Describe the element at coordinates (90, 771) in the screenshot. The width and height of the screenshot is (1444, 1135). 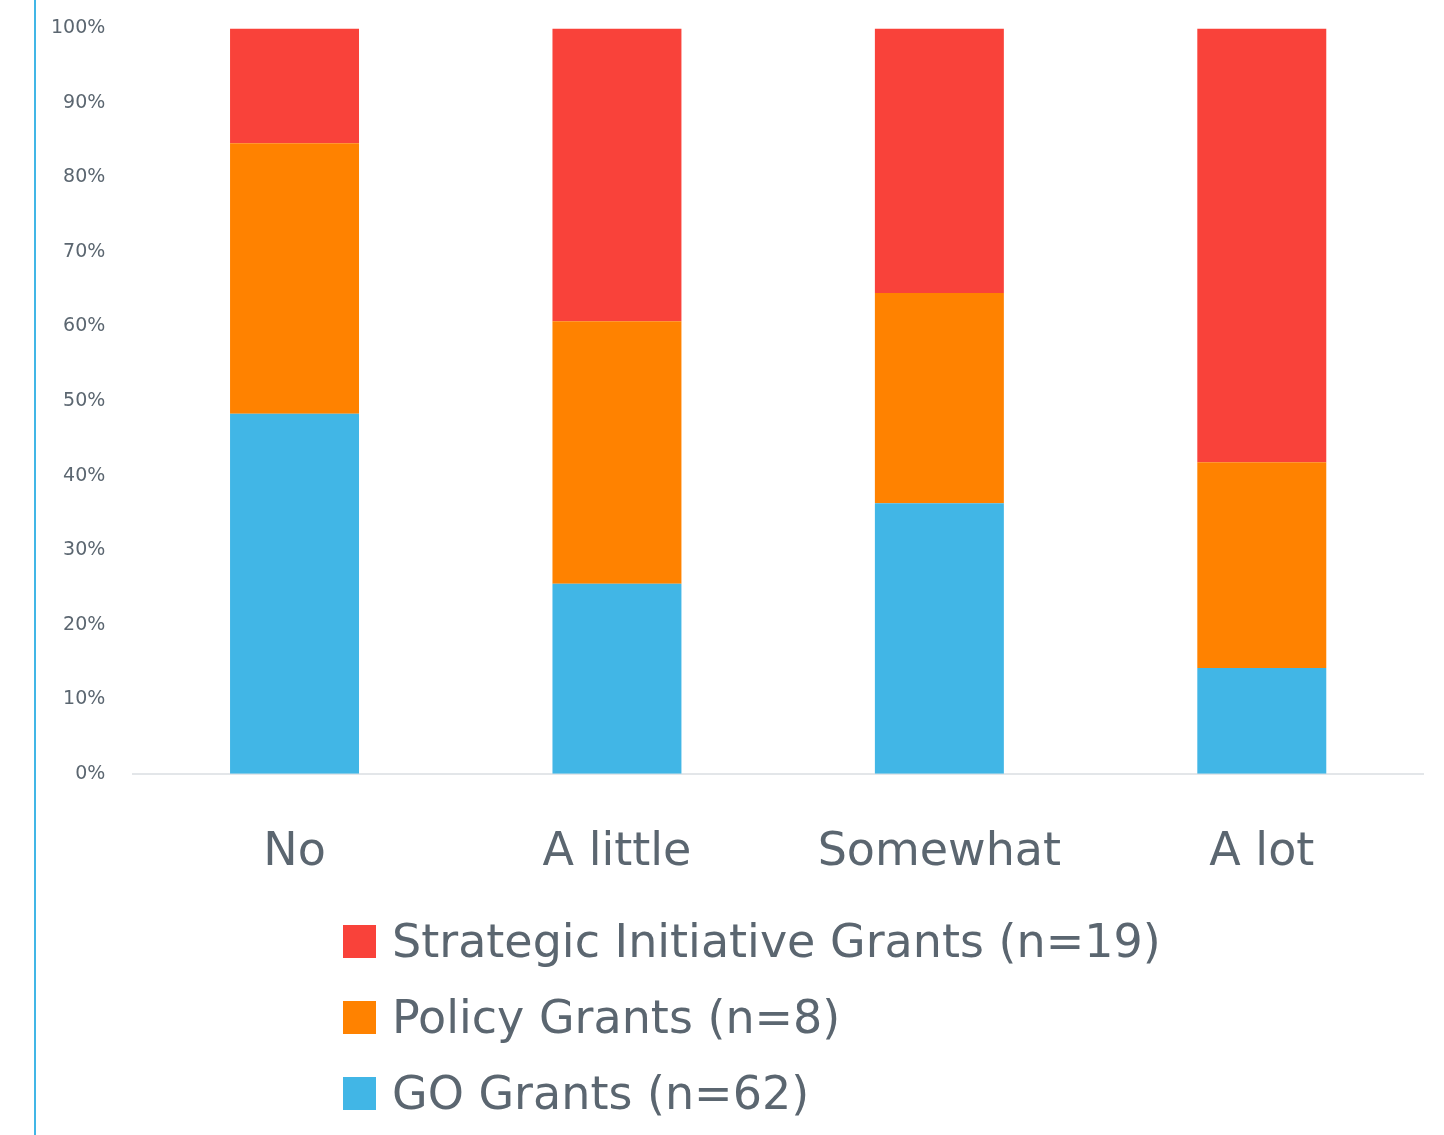
I see `y-tick-label: 0%` at that location.